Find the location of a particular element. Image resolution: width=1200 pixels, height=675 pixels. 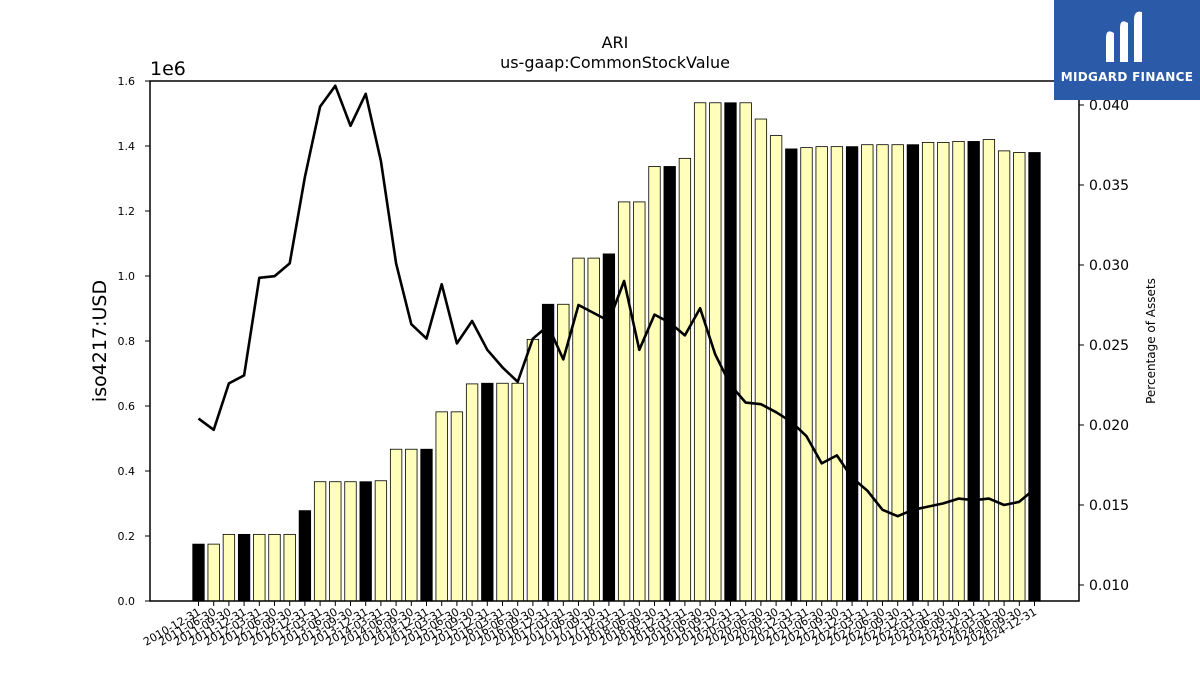

y2-tick-label: 0.035 is located at coordinates (1109, 186).